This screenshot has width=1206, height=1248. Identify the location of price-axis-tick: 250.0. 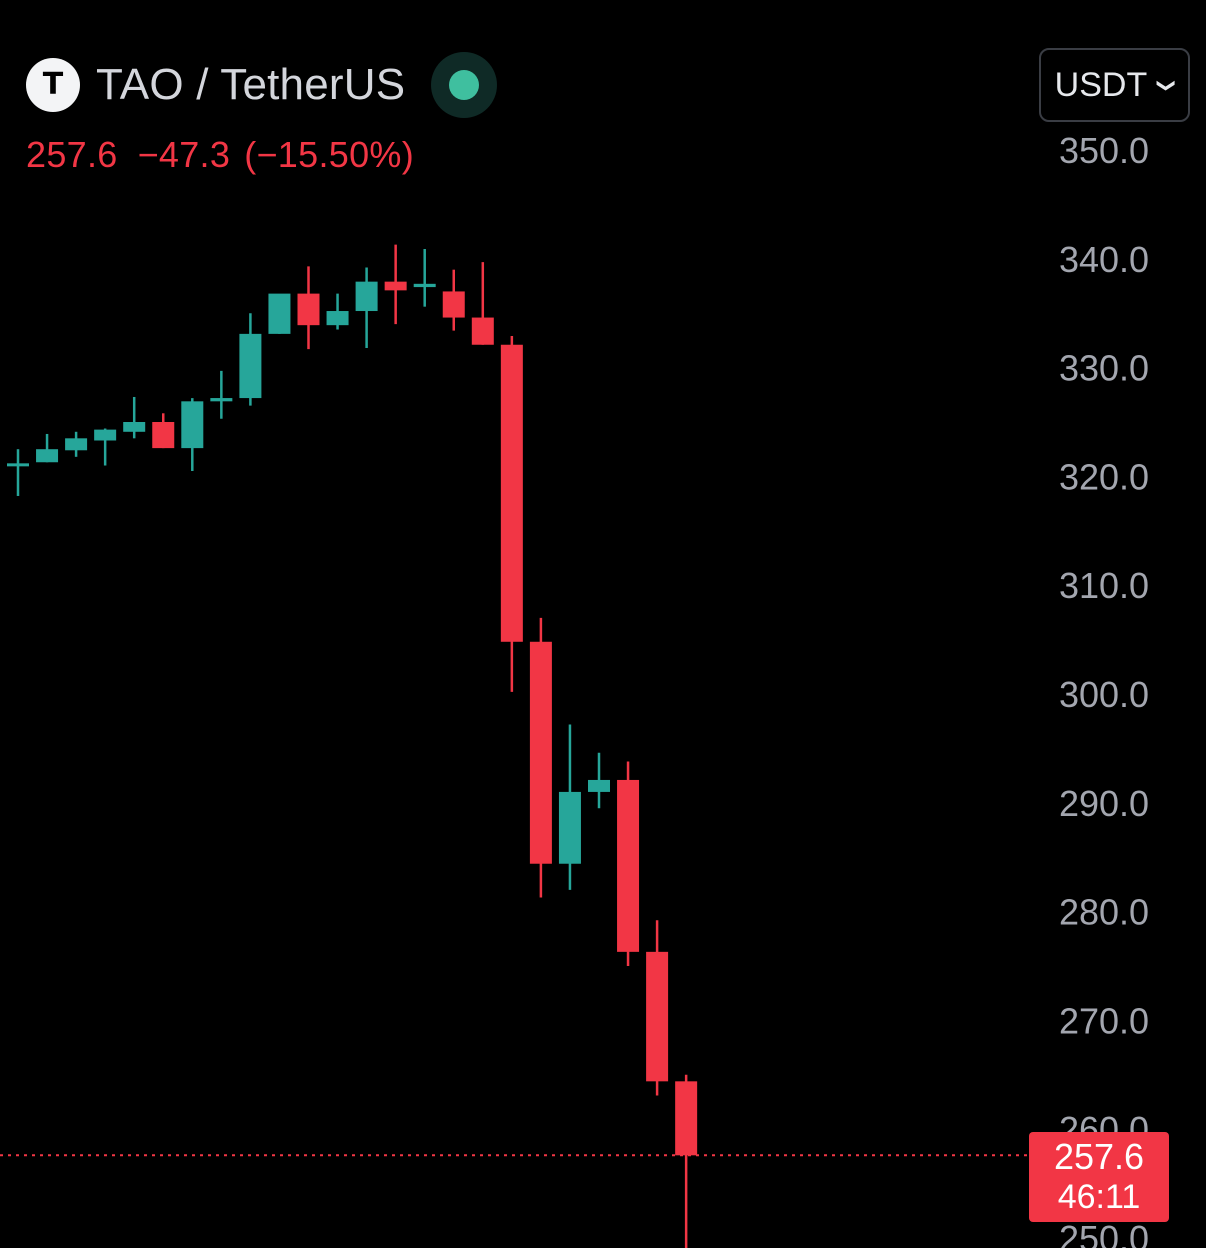
(1104, 1233).